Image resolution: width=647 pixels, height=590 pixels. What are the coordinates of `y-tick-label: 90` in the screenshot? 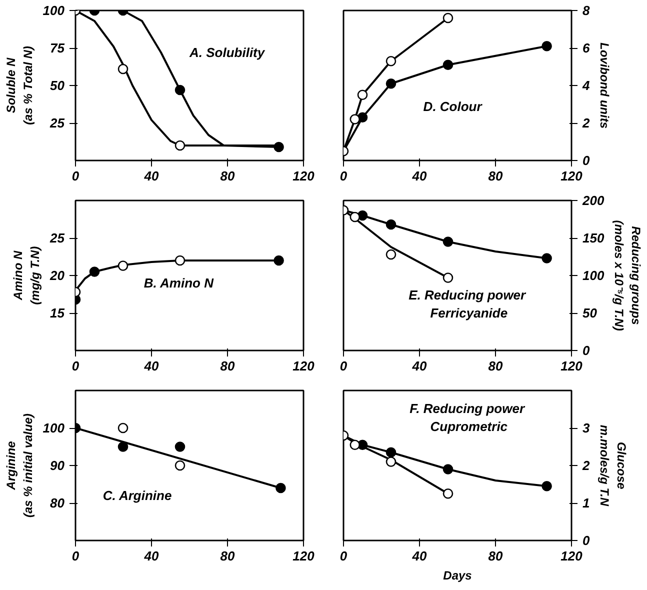 It's located at (58, 465).